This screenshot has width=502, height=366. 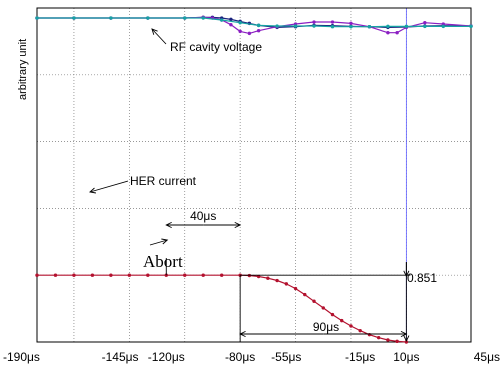 What do you see at coordinates (240, 357) in the screenshot?
I see `x-tick-label: -80μs` at bounding box center [240, 357].